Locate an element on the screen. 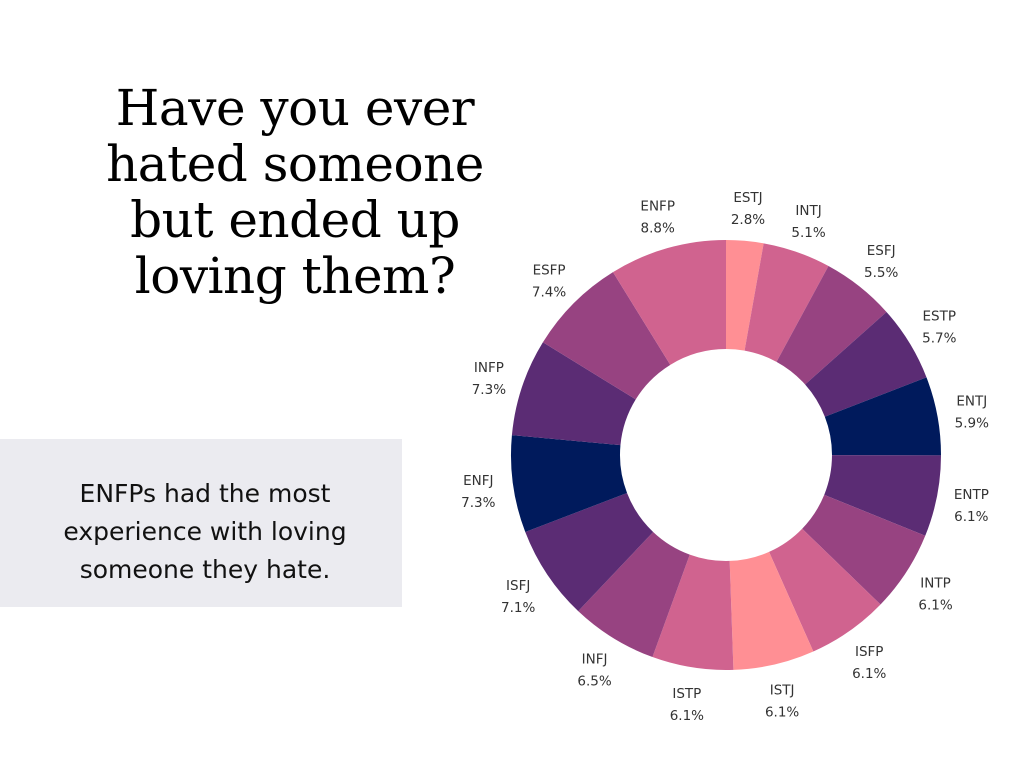 This screenshot has width=1024, height=768. slice-label-intj: INTJ is located at coordinates (808, 211).